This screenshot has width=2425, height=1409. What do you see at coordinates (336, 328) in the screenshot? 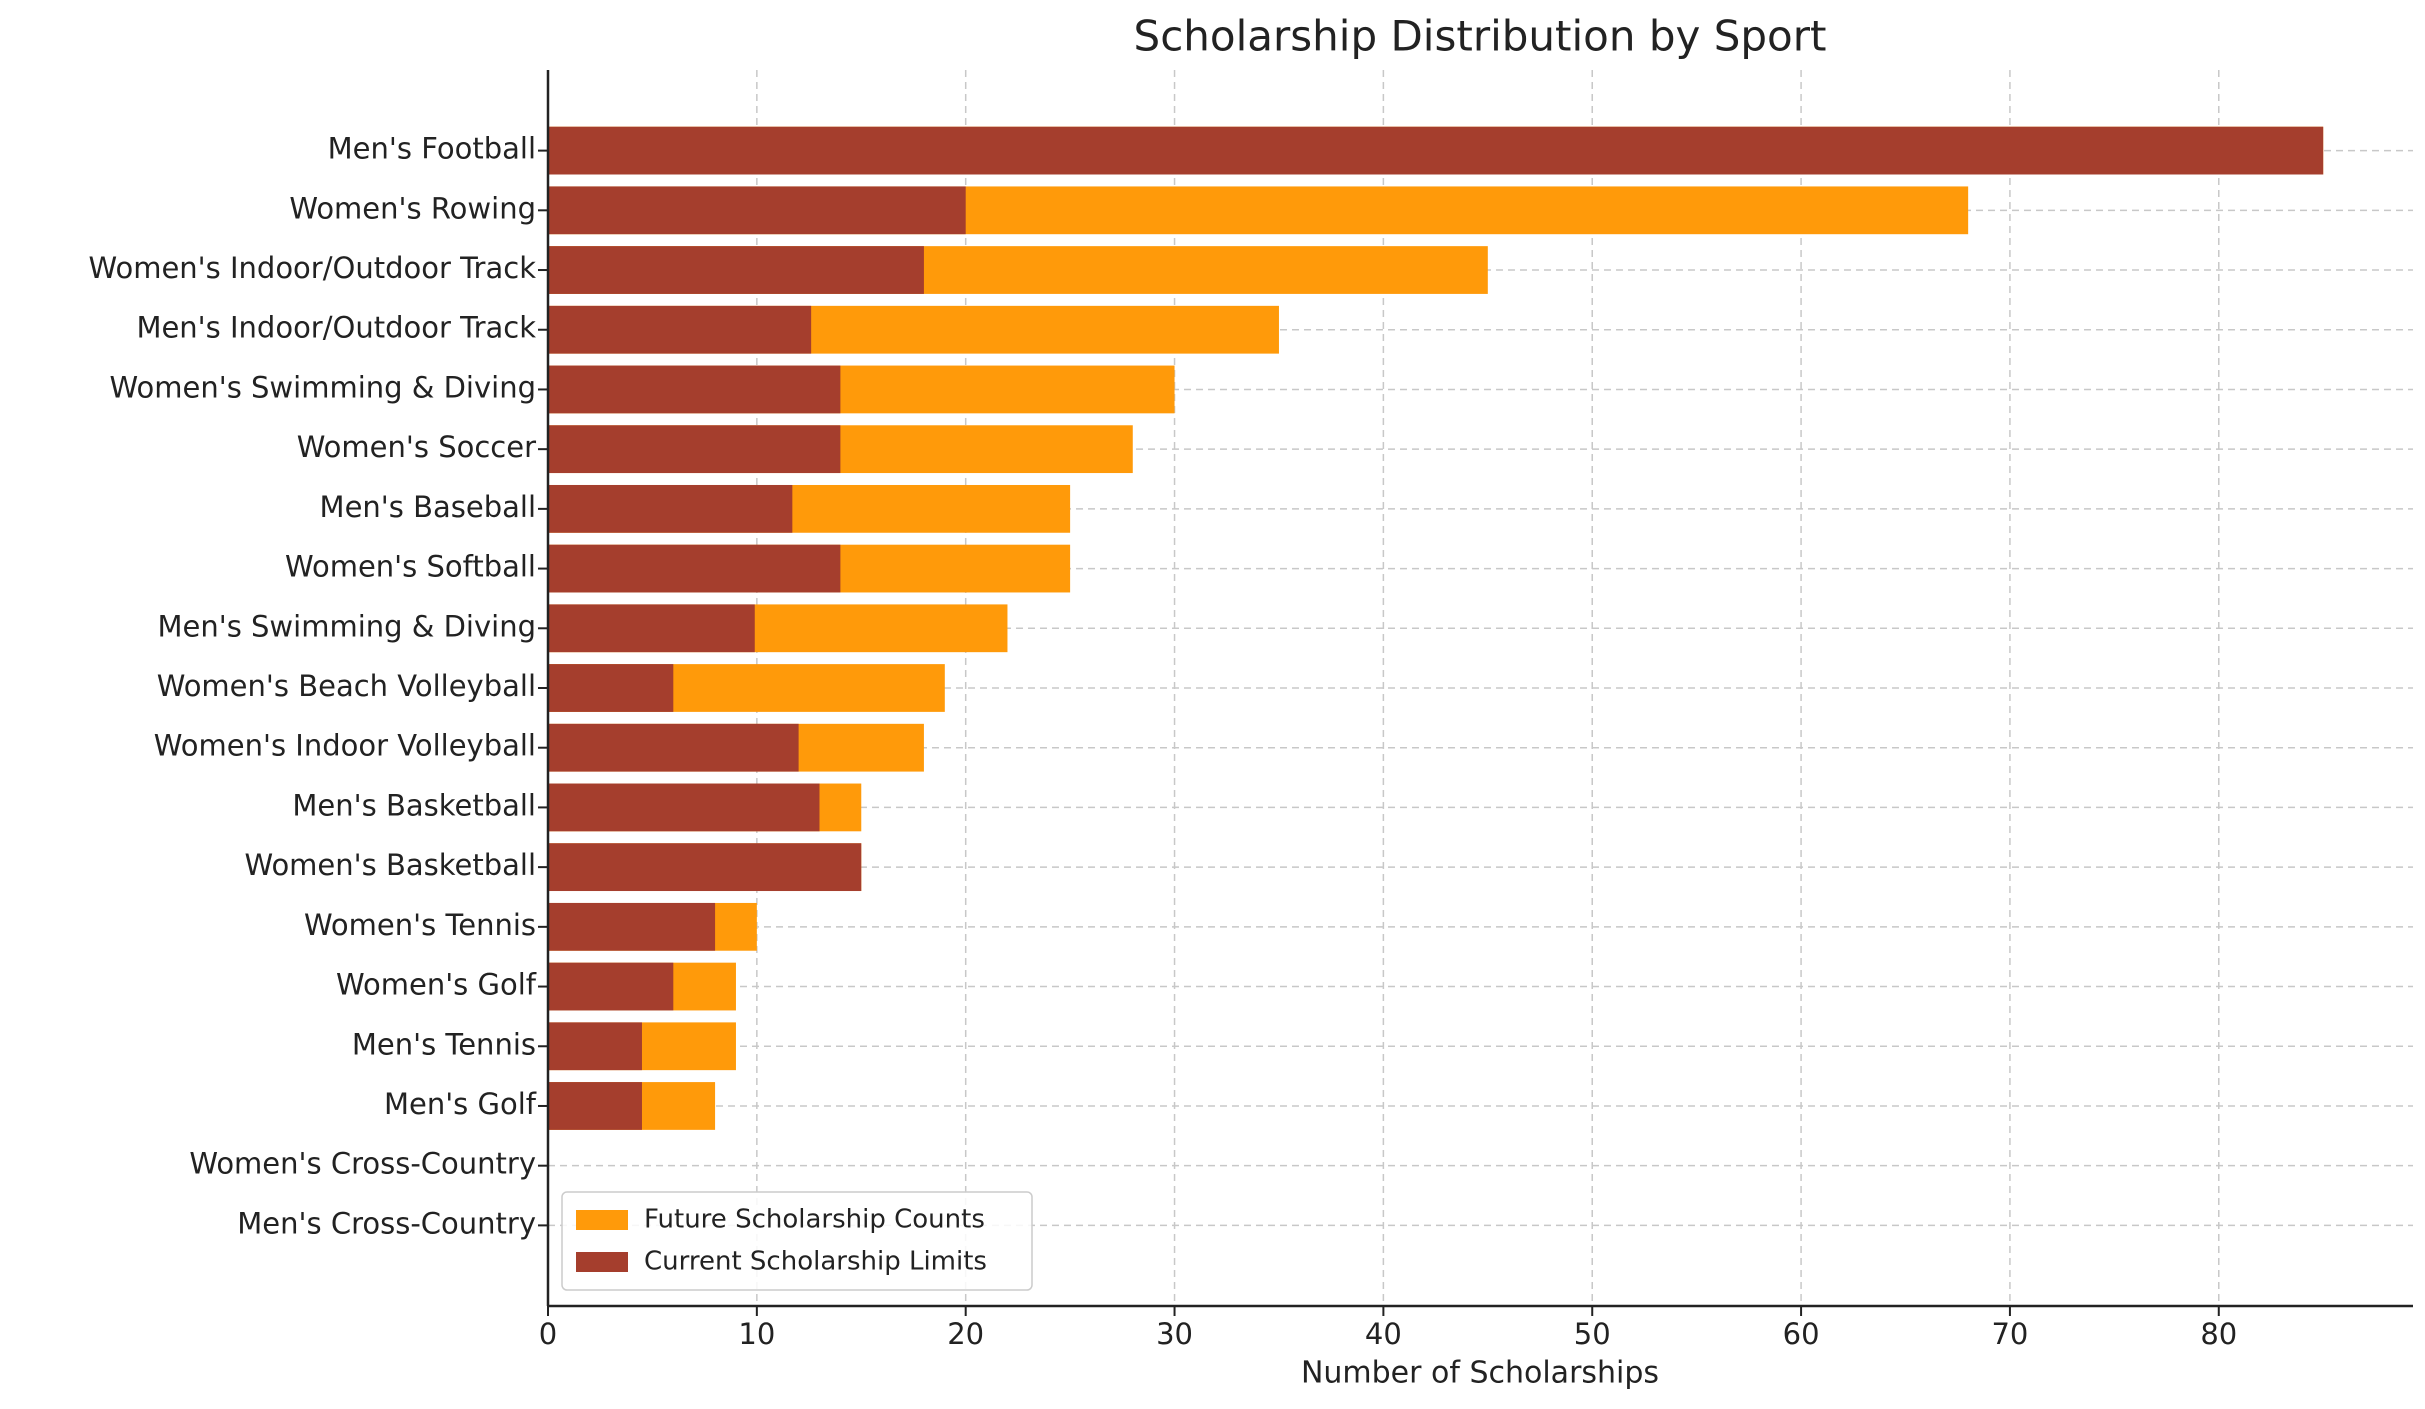
I see `y-tick-label: Men's Indoor/Outdoor Track` at bounding box center [336, 328].